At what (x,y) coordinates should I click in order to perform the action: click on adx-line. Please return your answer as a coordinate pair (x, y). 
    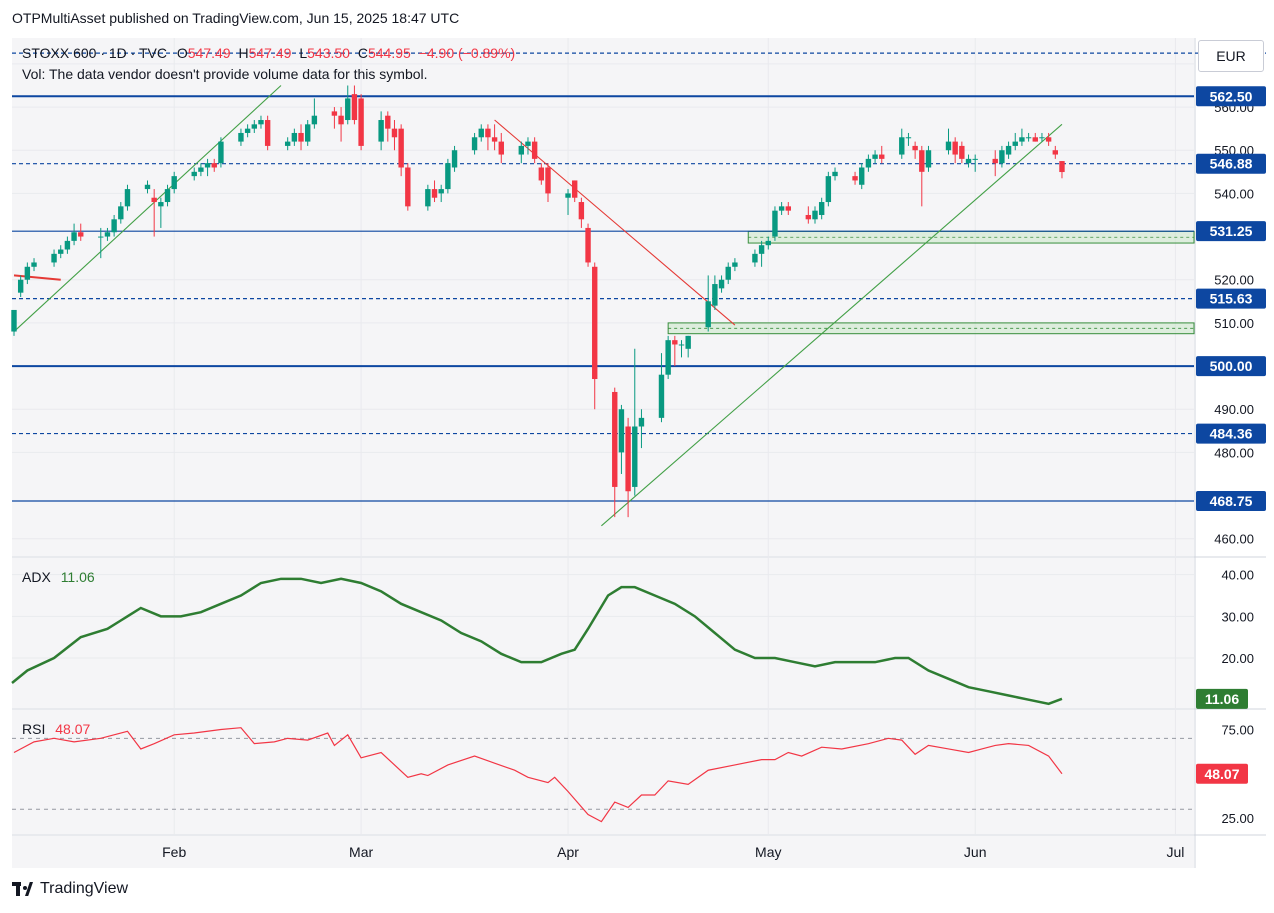
    Looking at the image, I should click on (537, 641).